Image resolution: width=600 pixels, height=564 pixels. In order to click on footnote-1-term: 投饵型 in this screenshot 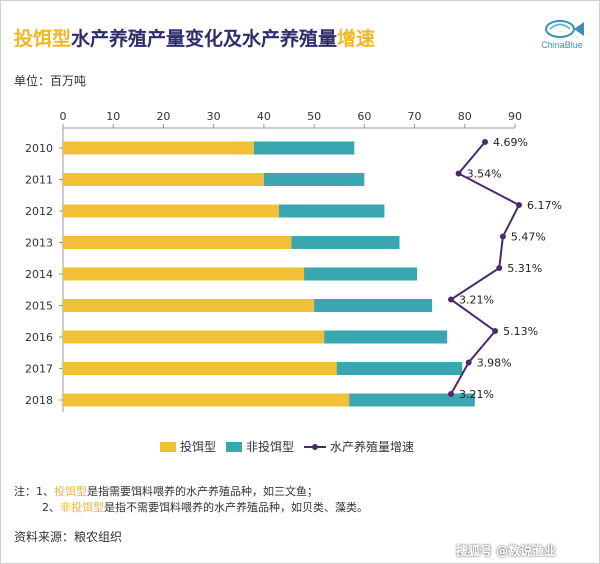, I will do `click(70, 491)`.